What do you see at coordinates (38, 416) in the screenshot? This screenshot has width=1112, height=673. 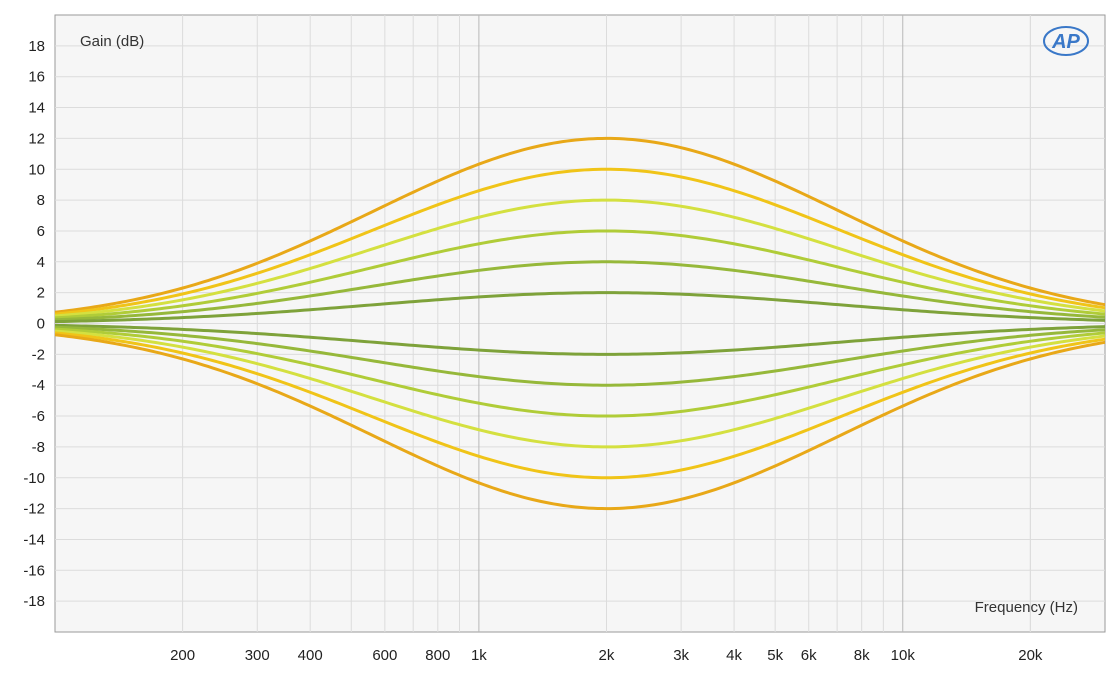 I see `y-tick-label: -6` at bounding box center [38, 416].